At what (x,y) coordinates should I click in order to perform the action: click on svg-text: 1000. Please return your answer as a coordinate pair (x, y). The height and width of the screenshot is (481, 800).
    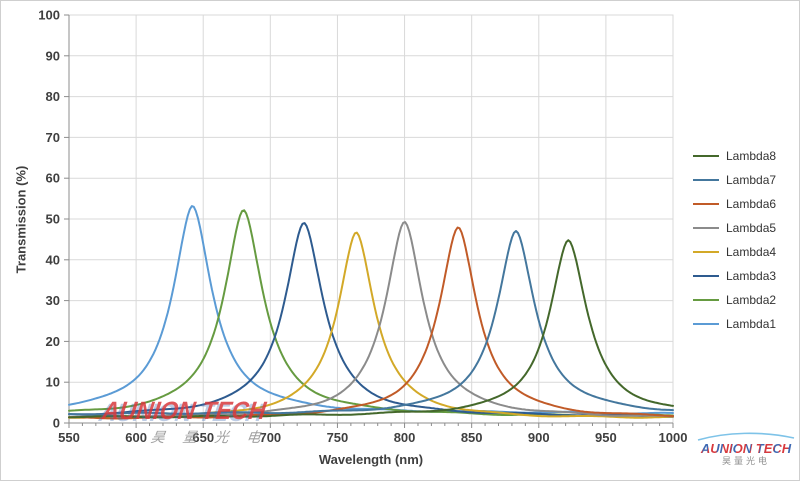
    Looking at the image, I should click on (673, 437).